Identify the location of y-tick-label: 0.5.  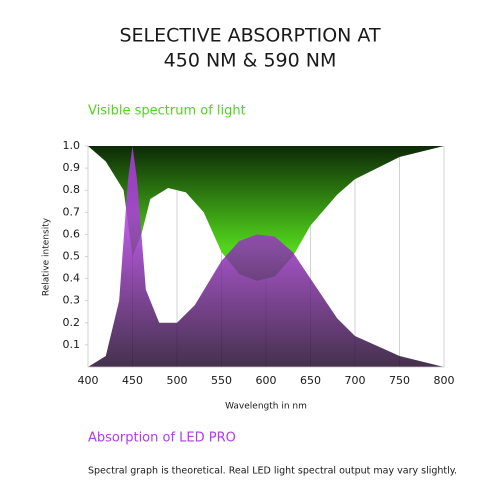
(72, 256).